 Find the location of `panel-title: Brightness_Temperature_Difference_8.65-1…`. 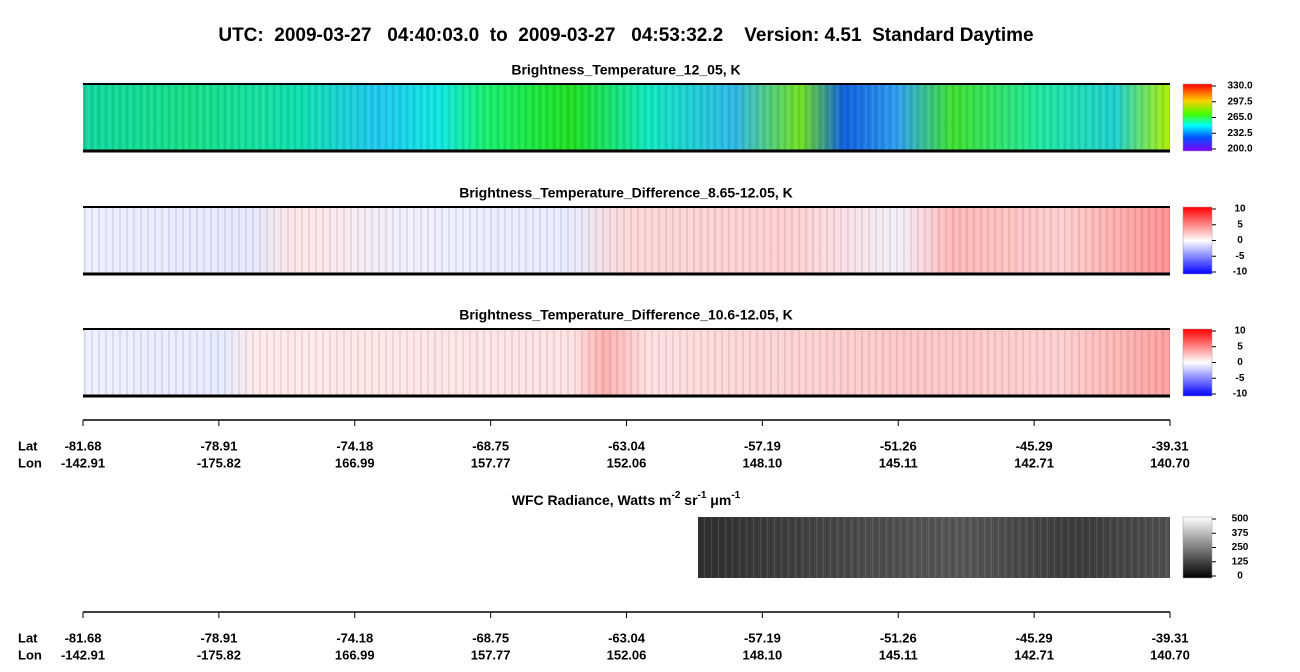

panel-title: Brightness_Temperature_Difference_8.65-1… is located at coordinates (626, 193).